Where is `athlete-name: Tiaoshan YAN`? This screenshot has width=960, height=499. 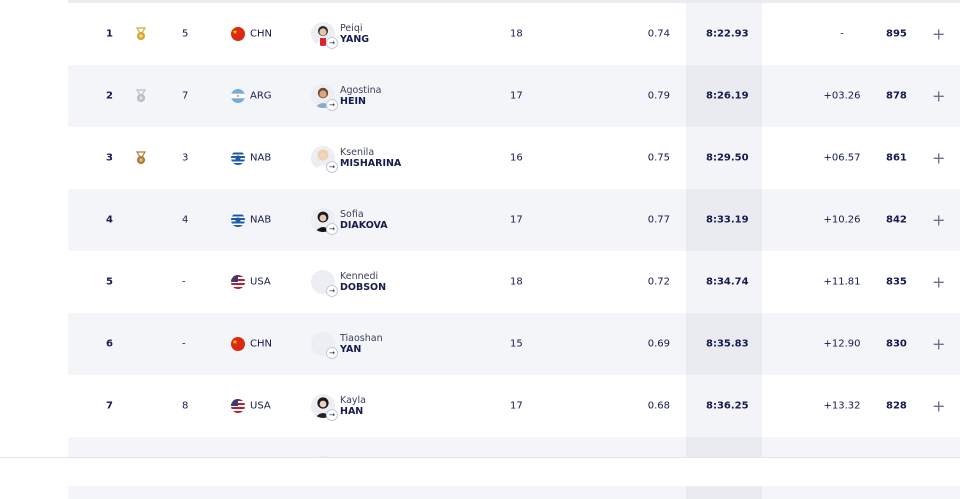
athlete-name: Tiaoshan YAN is located at coordinates (361, 344).